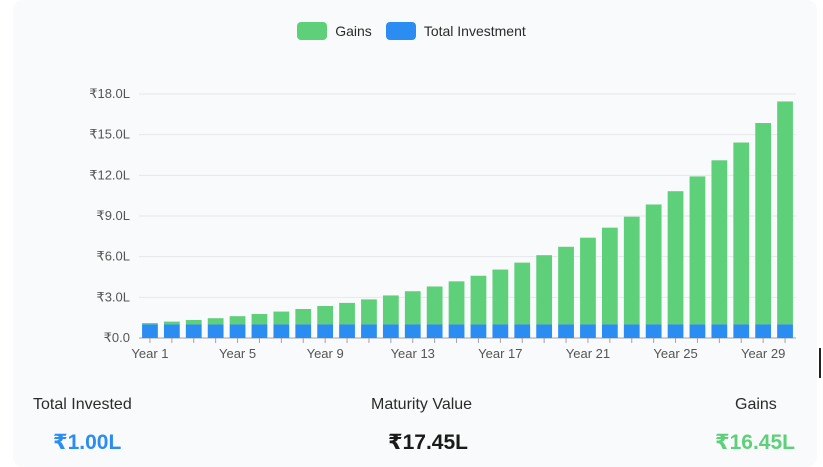 This screenshot has width=823, height=467. Describe the element at coordinates (400, 31) in the screenshot. I see `legend-swatch-investment` at that location.